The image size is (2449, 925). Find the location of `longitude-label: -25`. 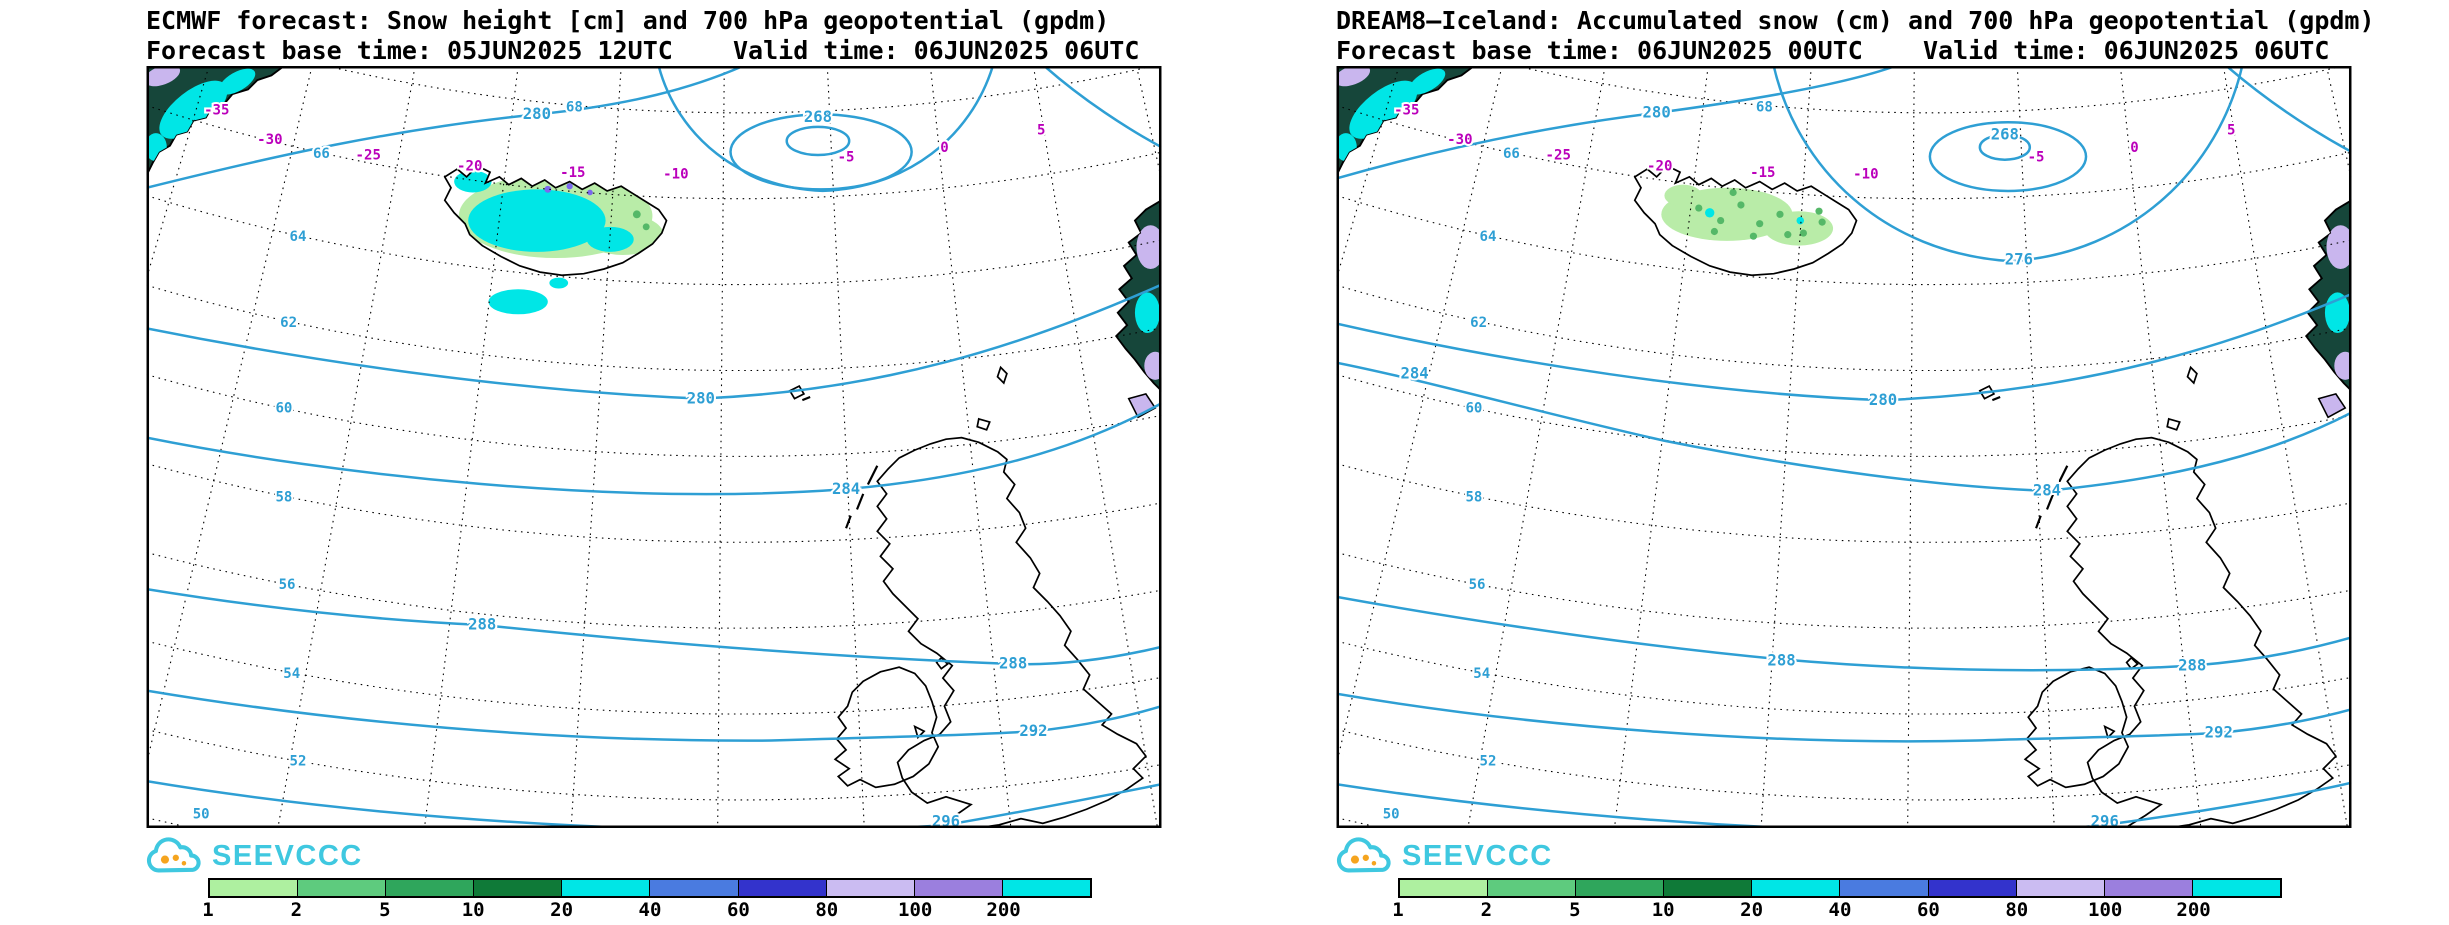

longitude-label: -25 is located at coordinates (368, 156).